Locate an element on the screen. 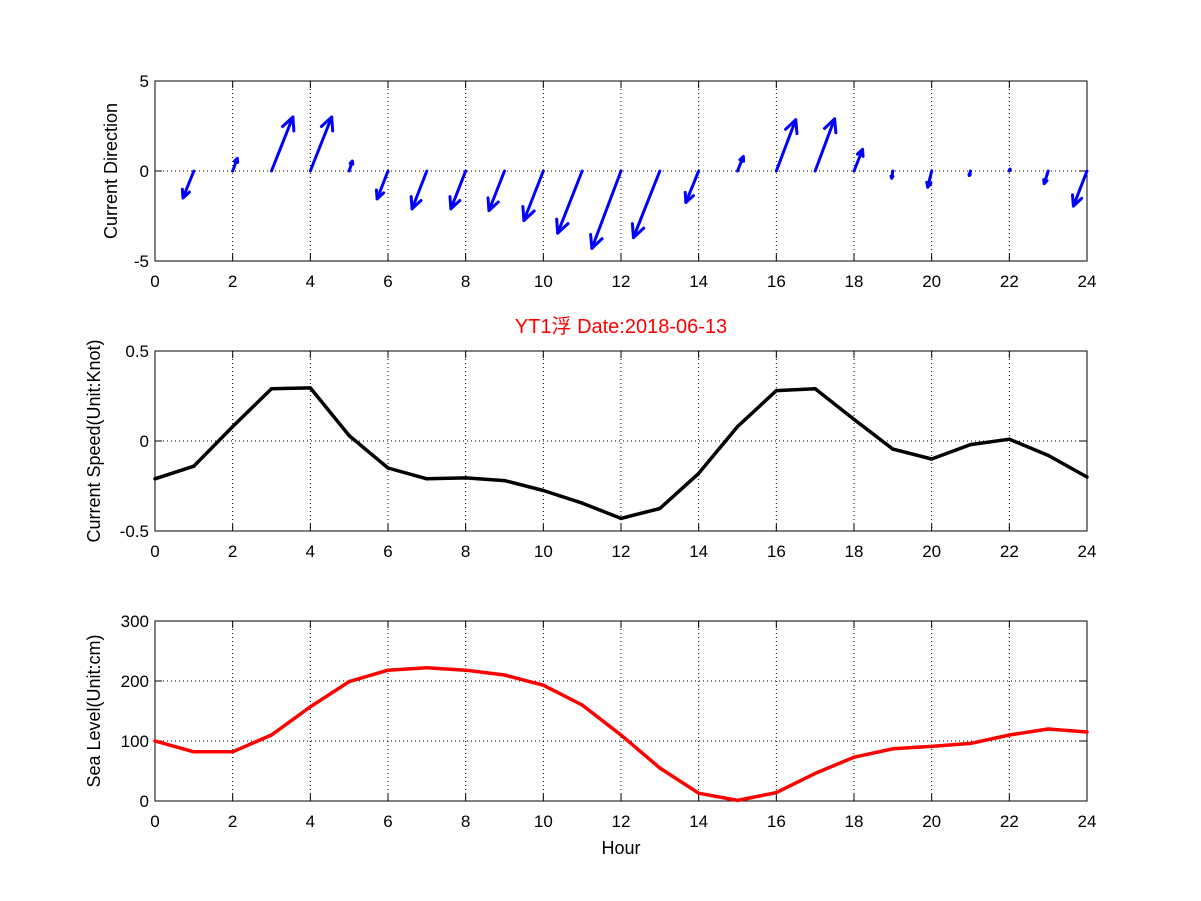 The height and width of the screenshot is (901, 1201). x-tick-label: 4 is located at coordinates (310, 551).